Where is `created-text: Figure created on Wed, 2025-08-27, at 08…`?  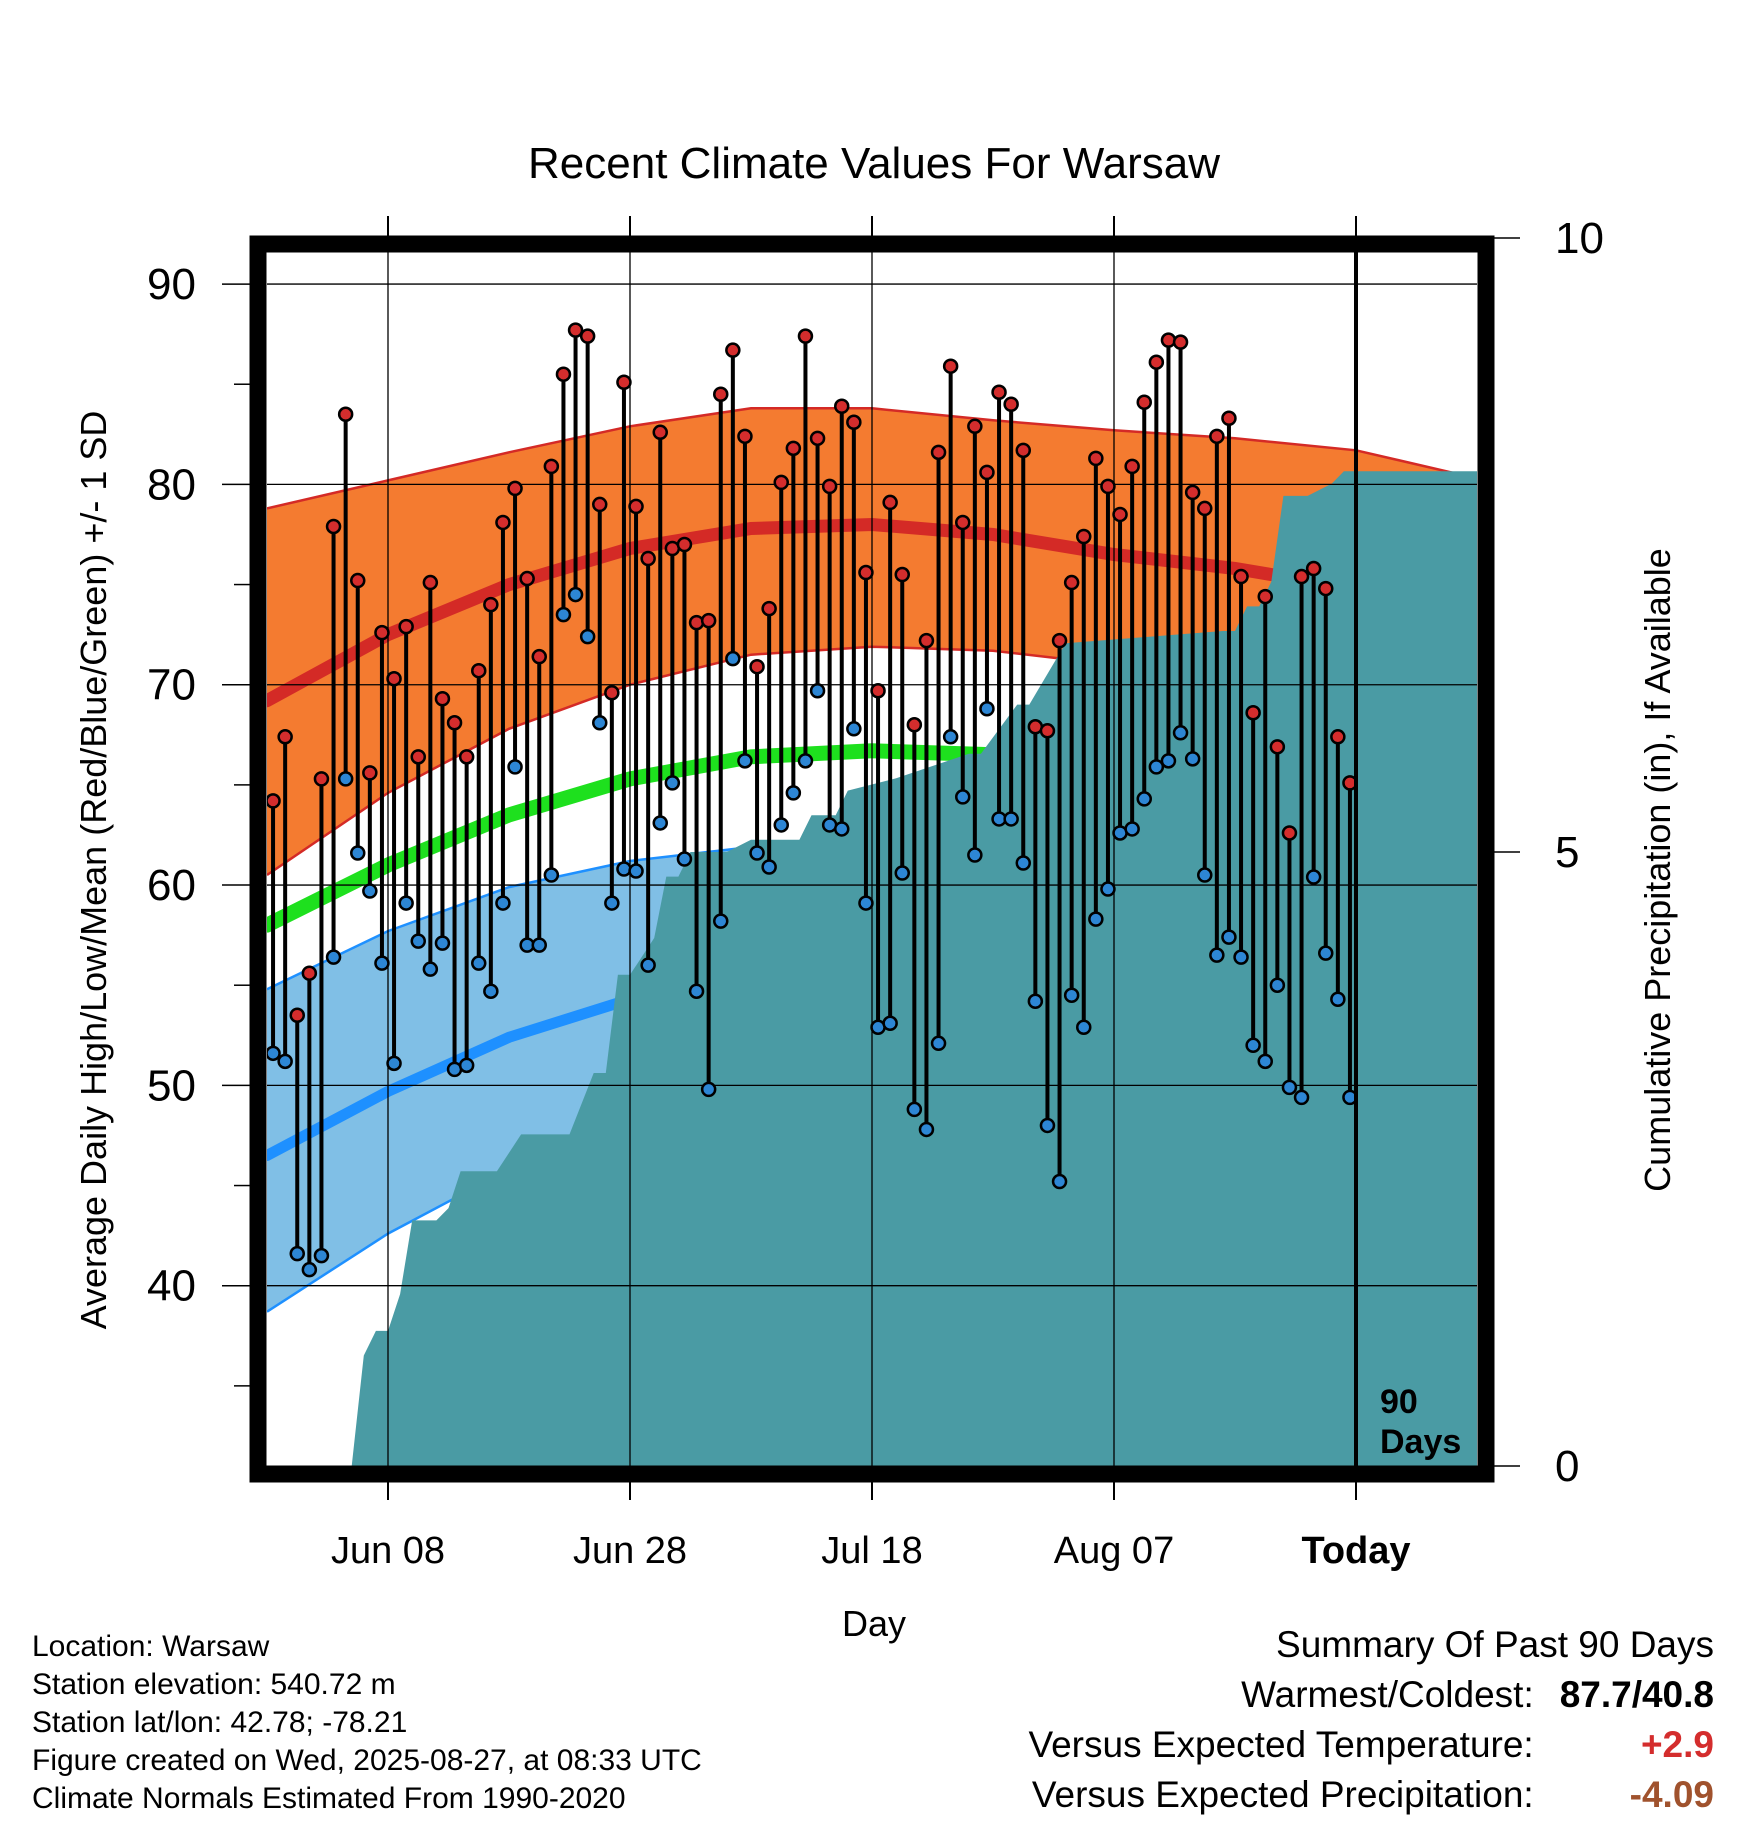 created-text: Figure created on Wed, 2025-08-27, at 08… is located at coordinates (367, 1760).